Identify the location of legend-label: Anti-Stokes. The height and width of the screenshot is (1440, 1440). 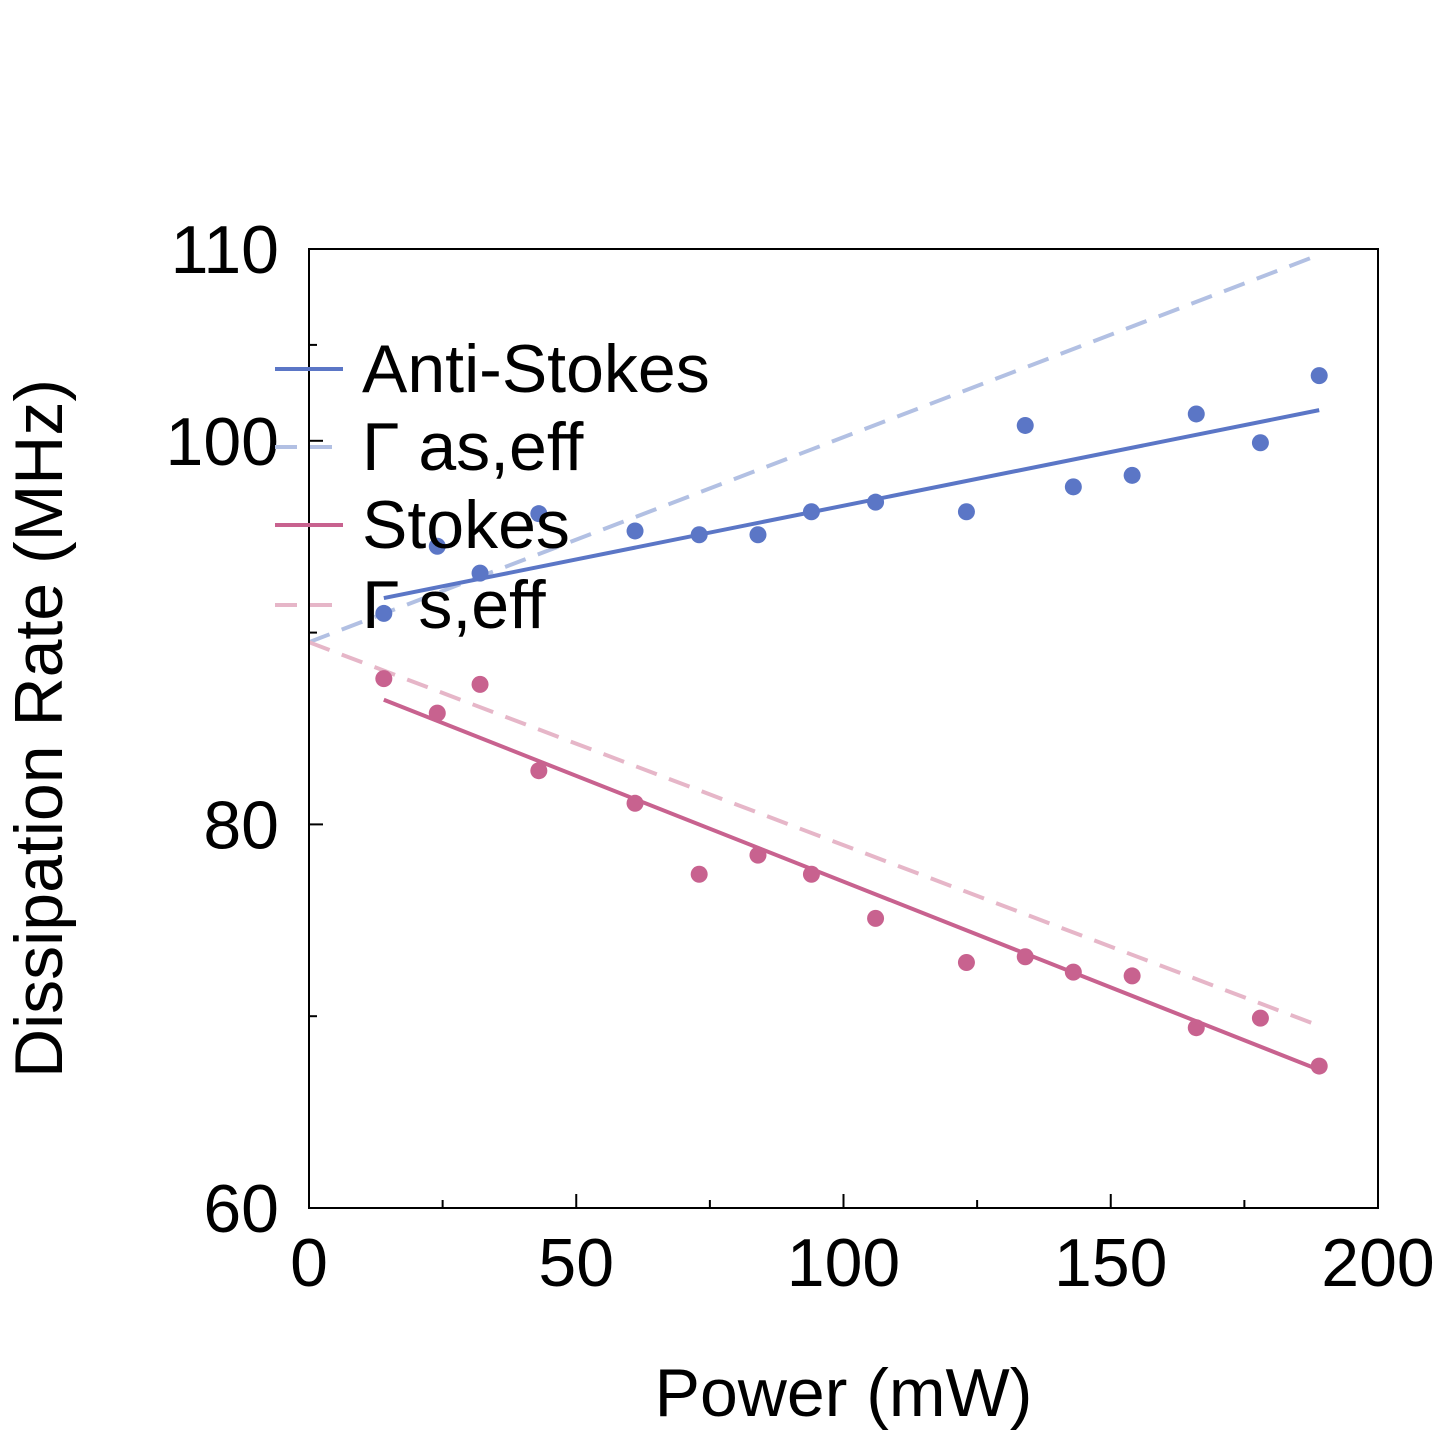
(536, 369).